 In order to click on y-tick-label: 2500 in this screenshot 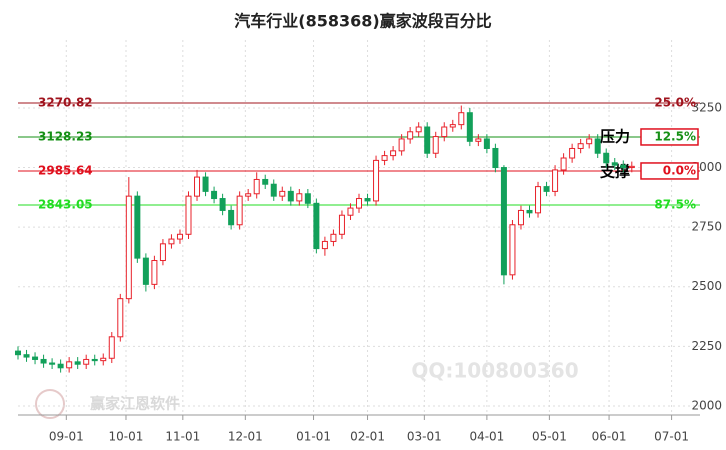, I will do `click(706, 286)`.